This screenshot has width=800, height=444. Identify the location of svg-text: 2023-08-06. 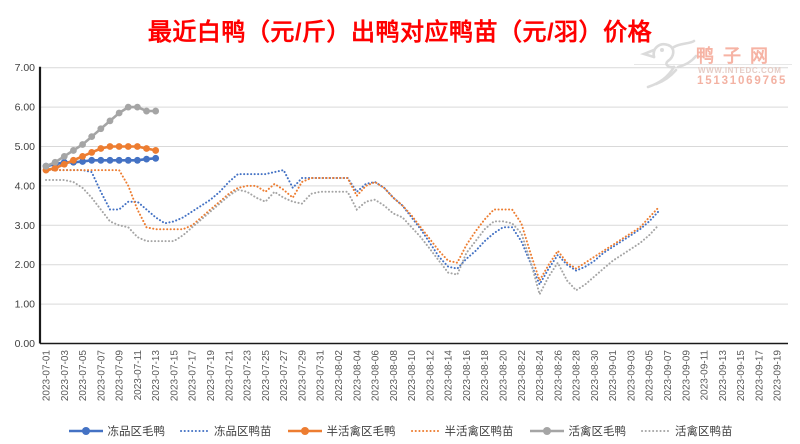
(376, 376).